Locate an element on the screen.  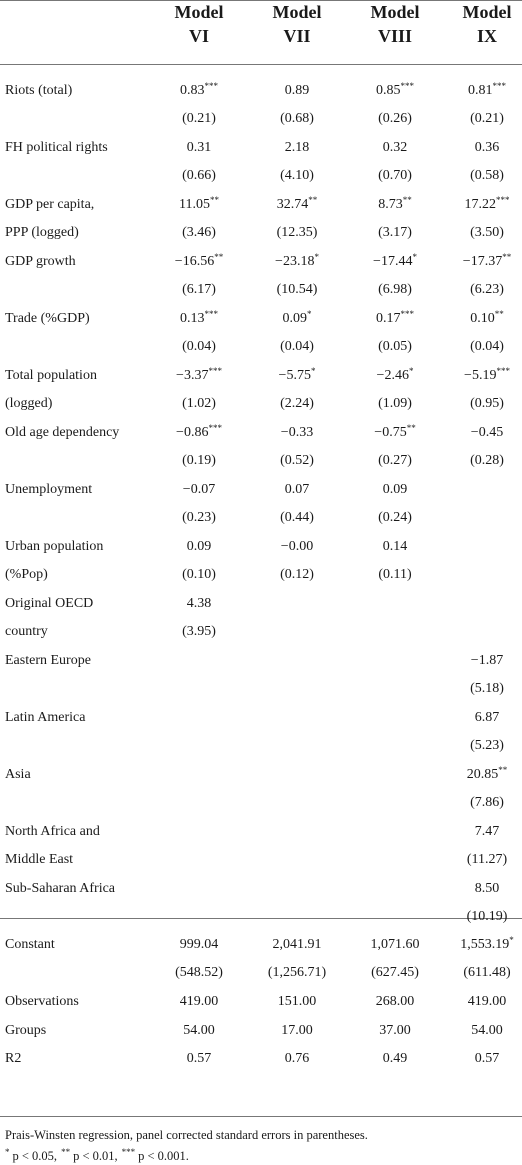
row-label: Constant is located at coordinates (30, 944).